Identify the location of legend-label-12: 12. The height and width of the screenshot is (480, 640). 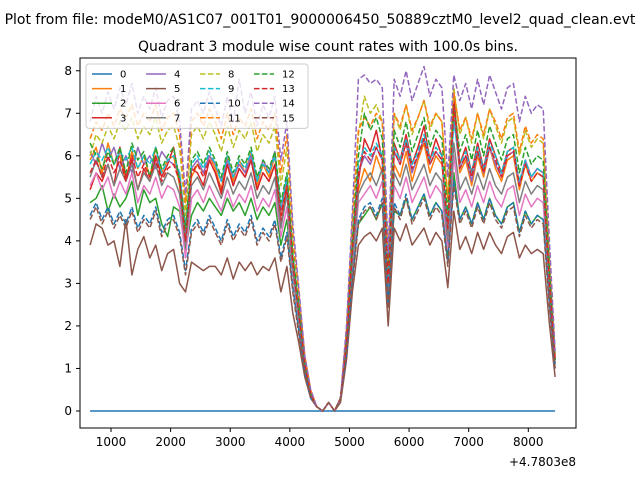
(288, 75).